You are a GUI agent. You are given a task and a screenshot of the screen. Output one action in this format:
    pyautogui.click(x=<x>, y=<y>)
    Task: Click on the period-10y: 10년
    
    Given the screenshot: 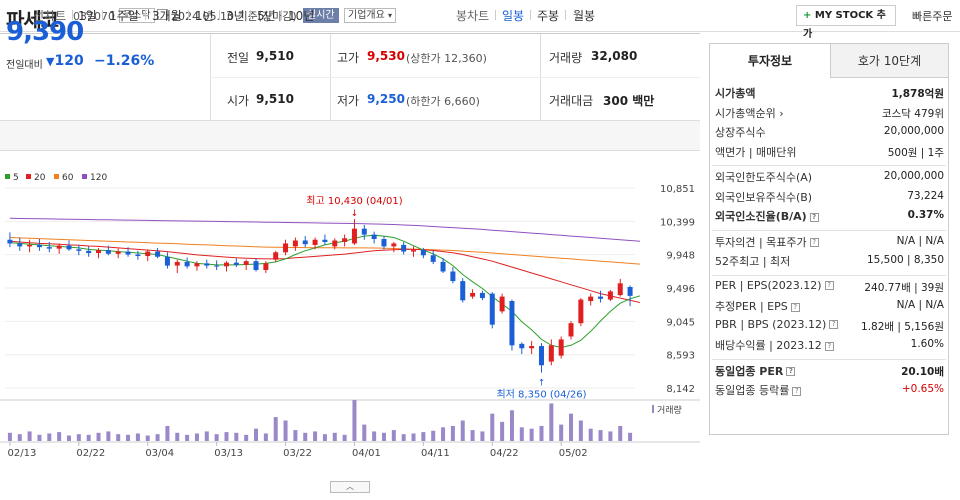 What is the action you would take?
    pyautogui.click(x=301, y=16)
    